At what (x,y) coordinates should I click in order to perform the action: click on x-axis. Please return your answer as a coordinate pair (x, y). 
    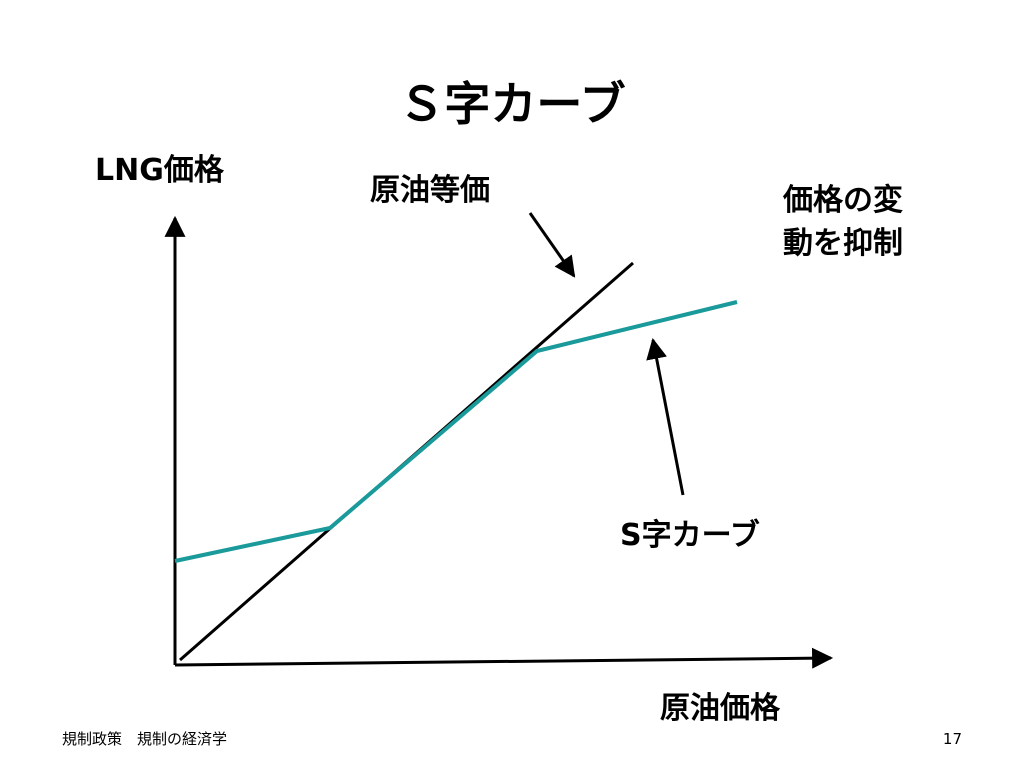
    Looking at the image, I should click on (504, 658).